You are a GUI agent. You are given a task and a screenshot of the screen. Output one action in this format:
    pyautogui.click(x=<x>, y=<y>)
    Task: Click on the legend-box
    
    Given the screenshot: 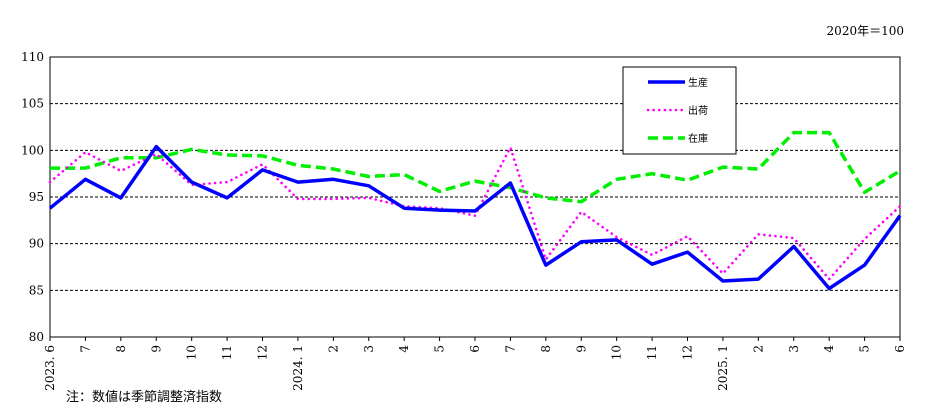 What is the action you would take?
    pyautogui.click(x=679, y=110)
    